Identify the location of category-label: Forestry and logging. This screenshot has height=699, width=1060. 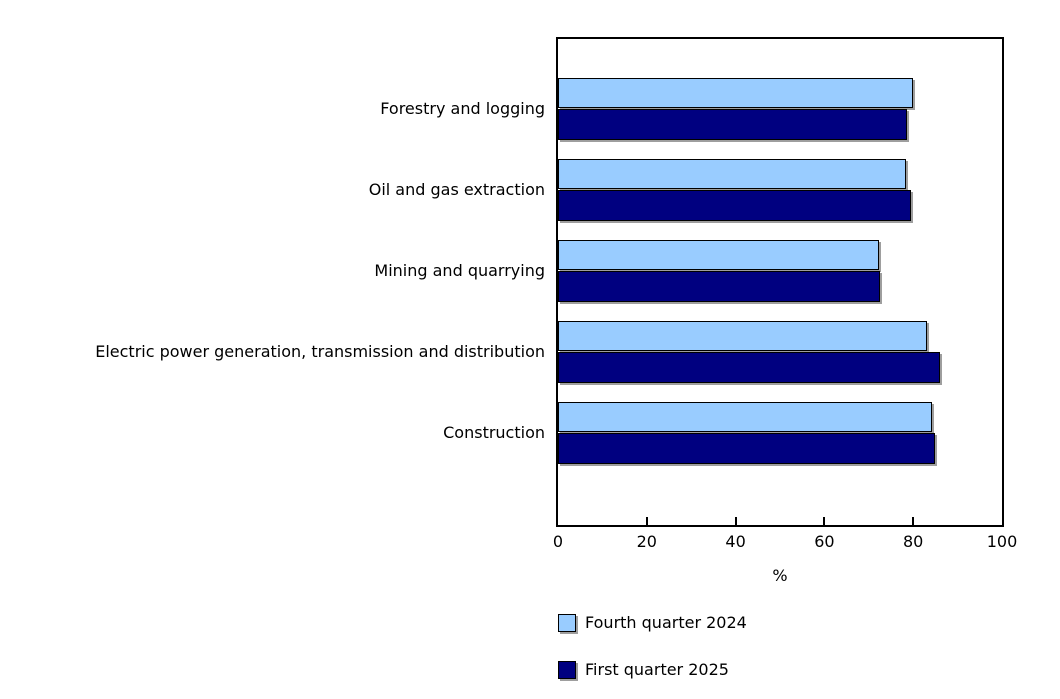
(462, 108).